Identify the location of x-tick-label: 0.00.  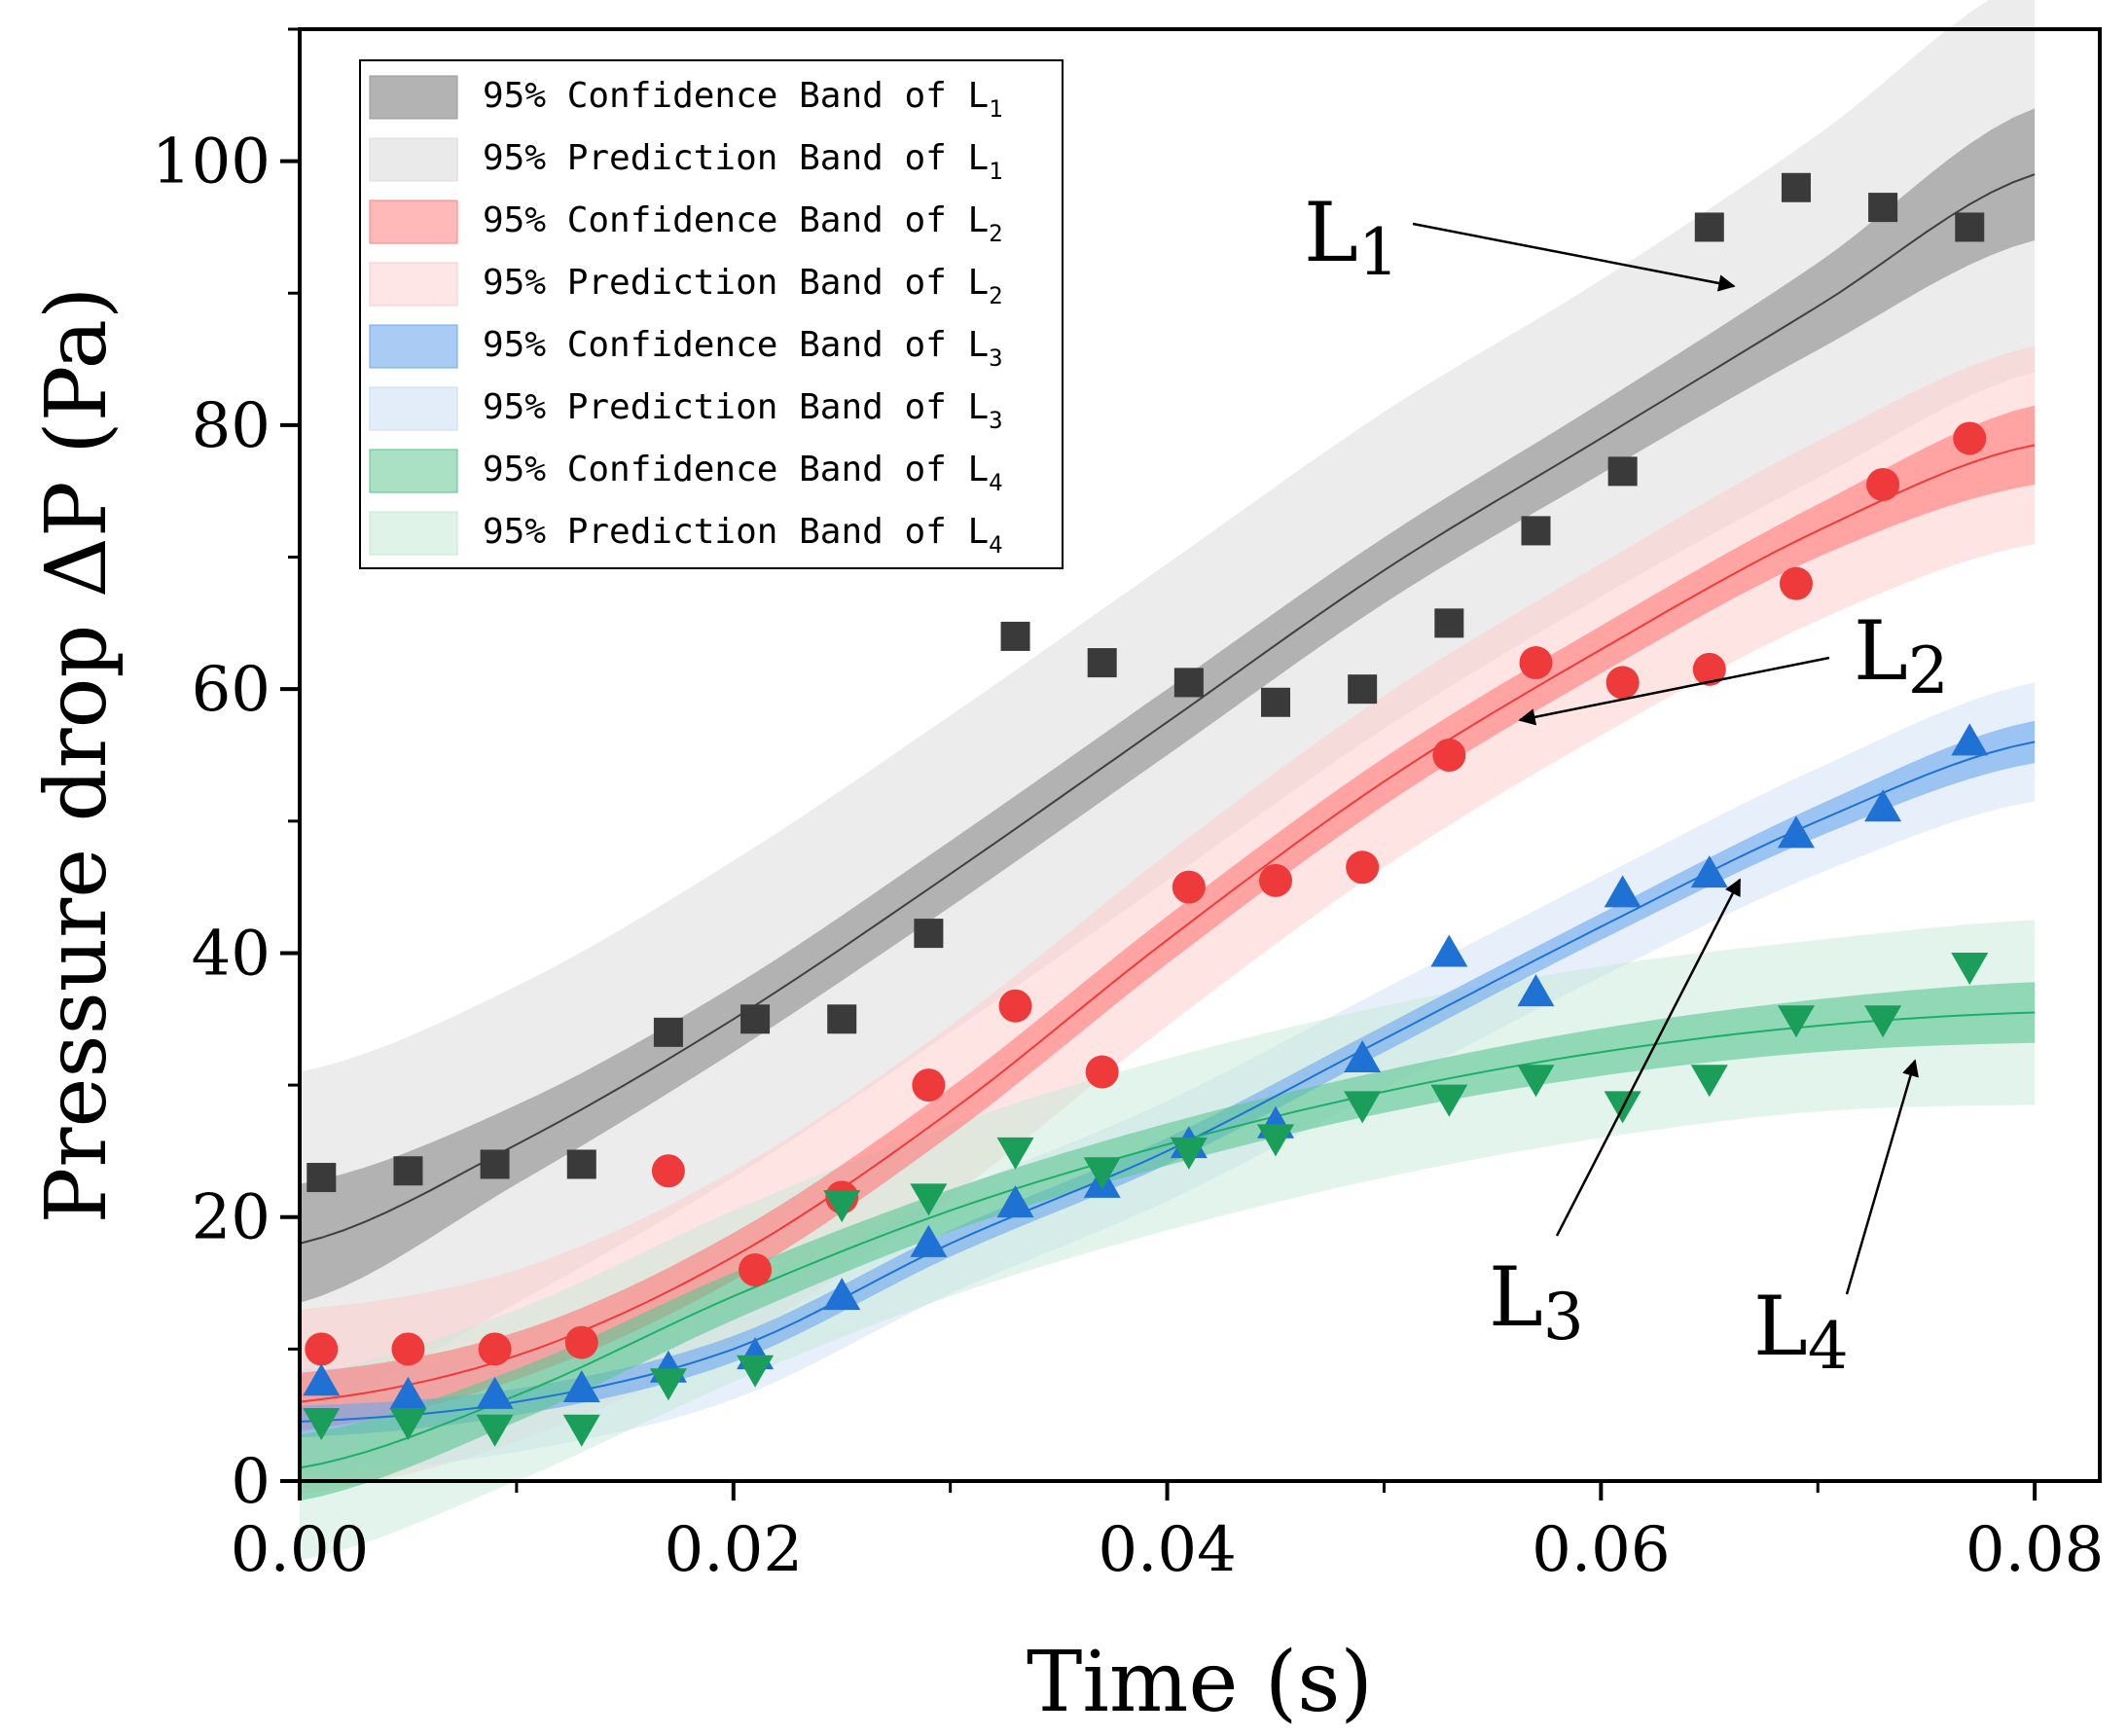
(300, 1550).